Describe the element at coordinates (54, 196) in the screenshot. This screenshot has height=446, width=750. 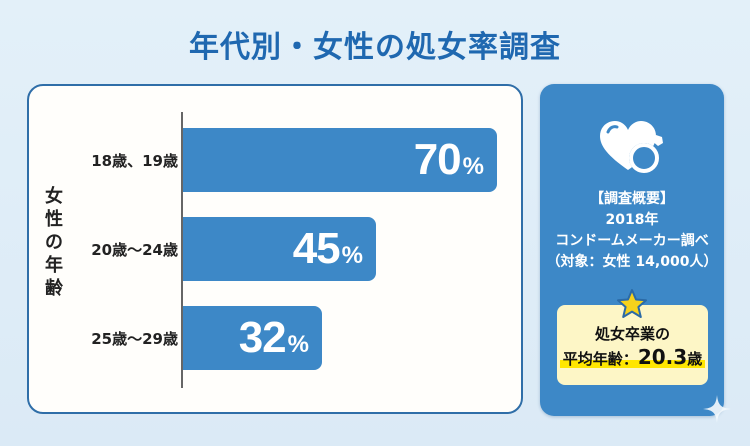
I see `y-axis-title-char: 女` at that location.